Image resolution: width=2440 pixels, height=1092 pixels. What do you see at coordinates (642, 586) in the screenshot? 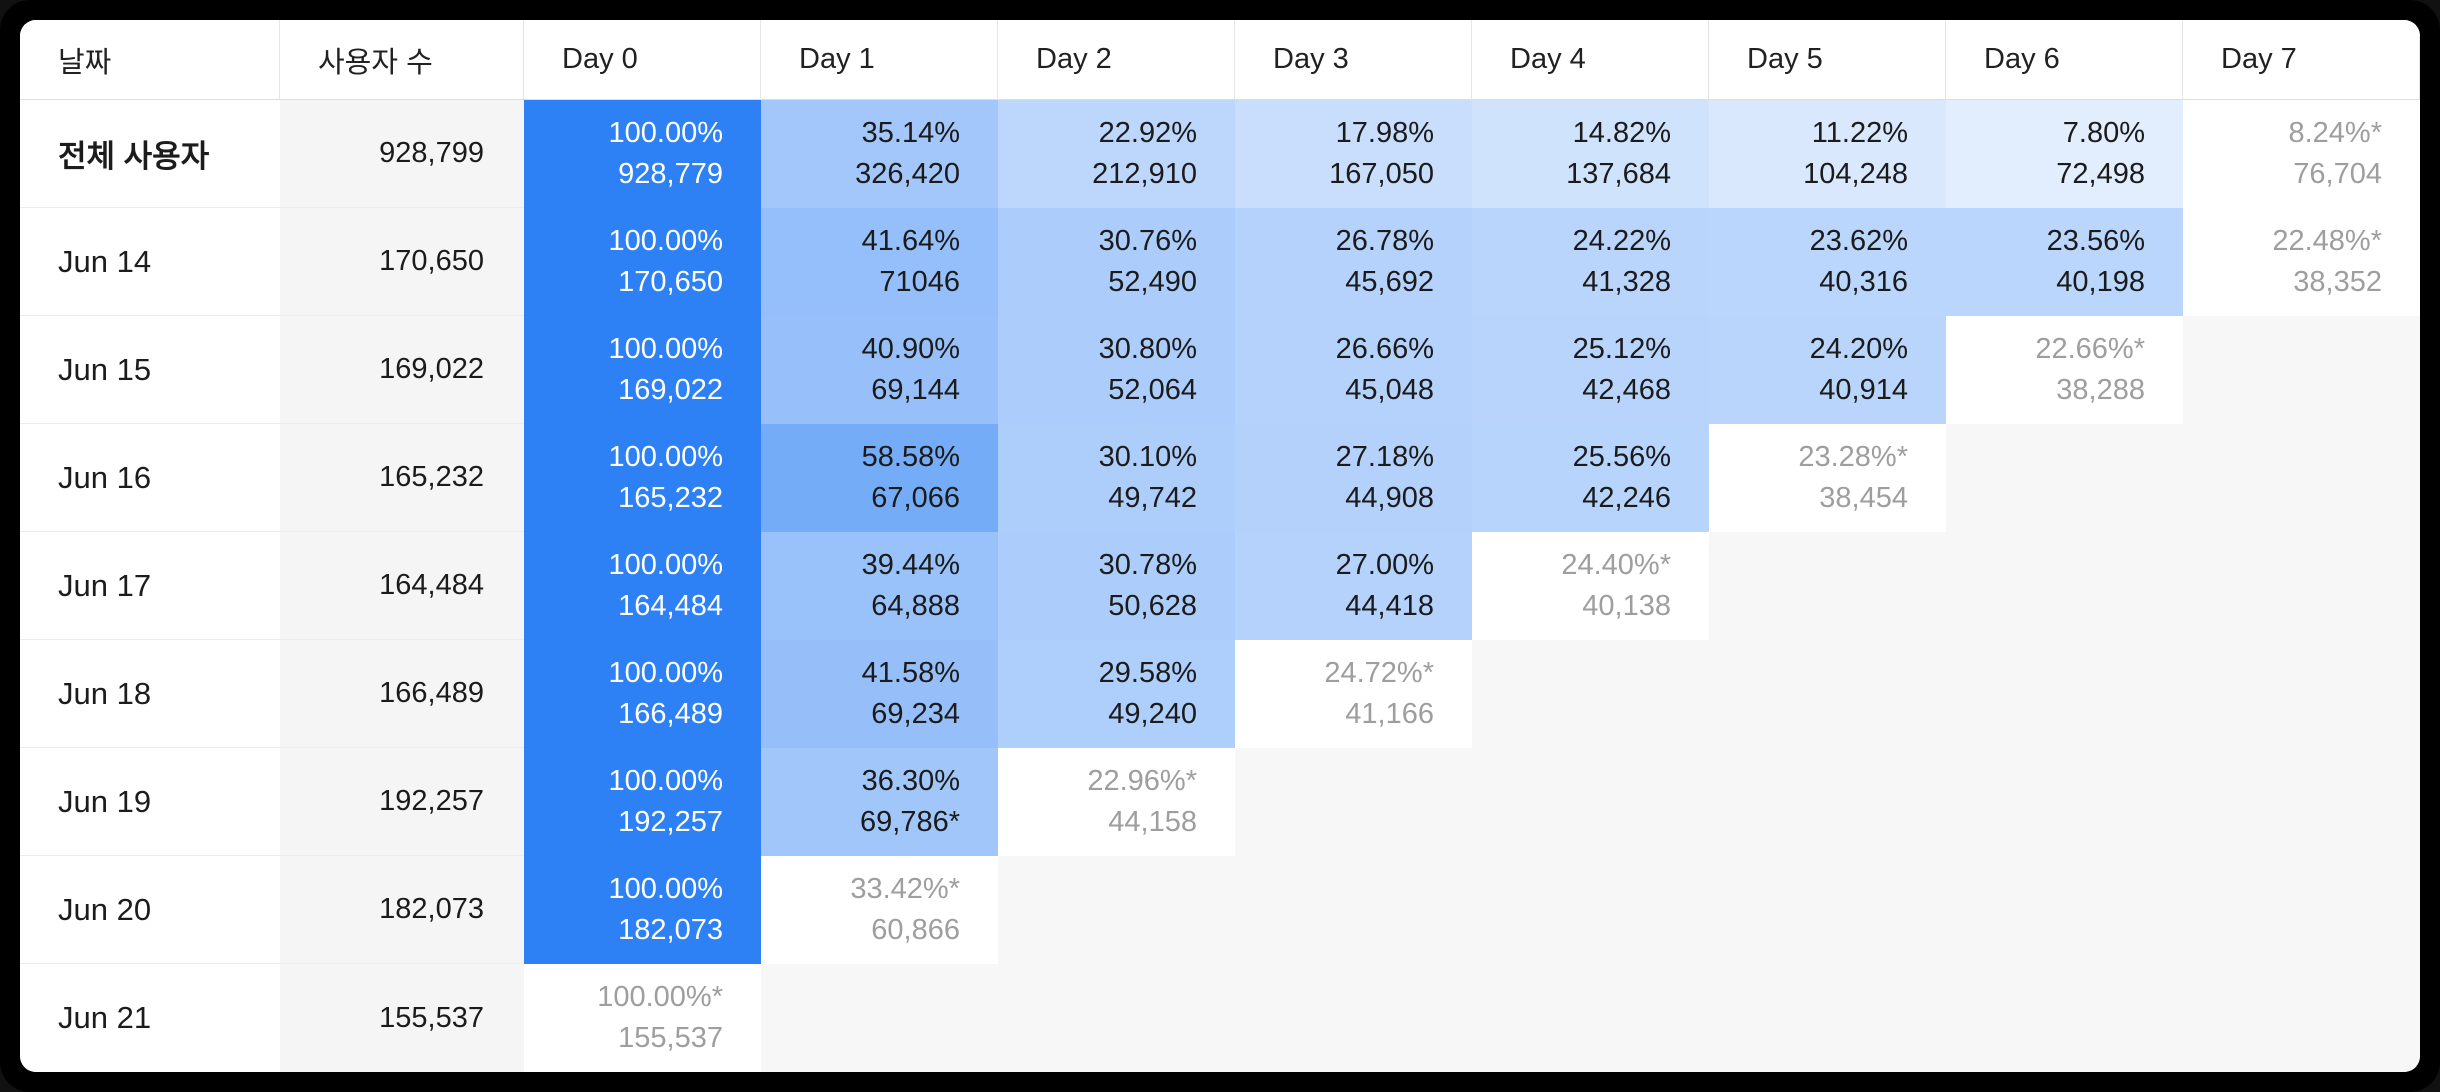
I see `retention-cell: 100.00% 164,484` at bounding box center [642, 586].